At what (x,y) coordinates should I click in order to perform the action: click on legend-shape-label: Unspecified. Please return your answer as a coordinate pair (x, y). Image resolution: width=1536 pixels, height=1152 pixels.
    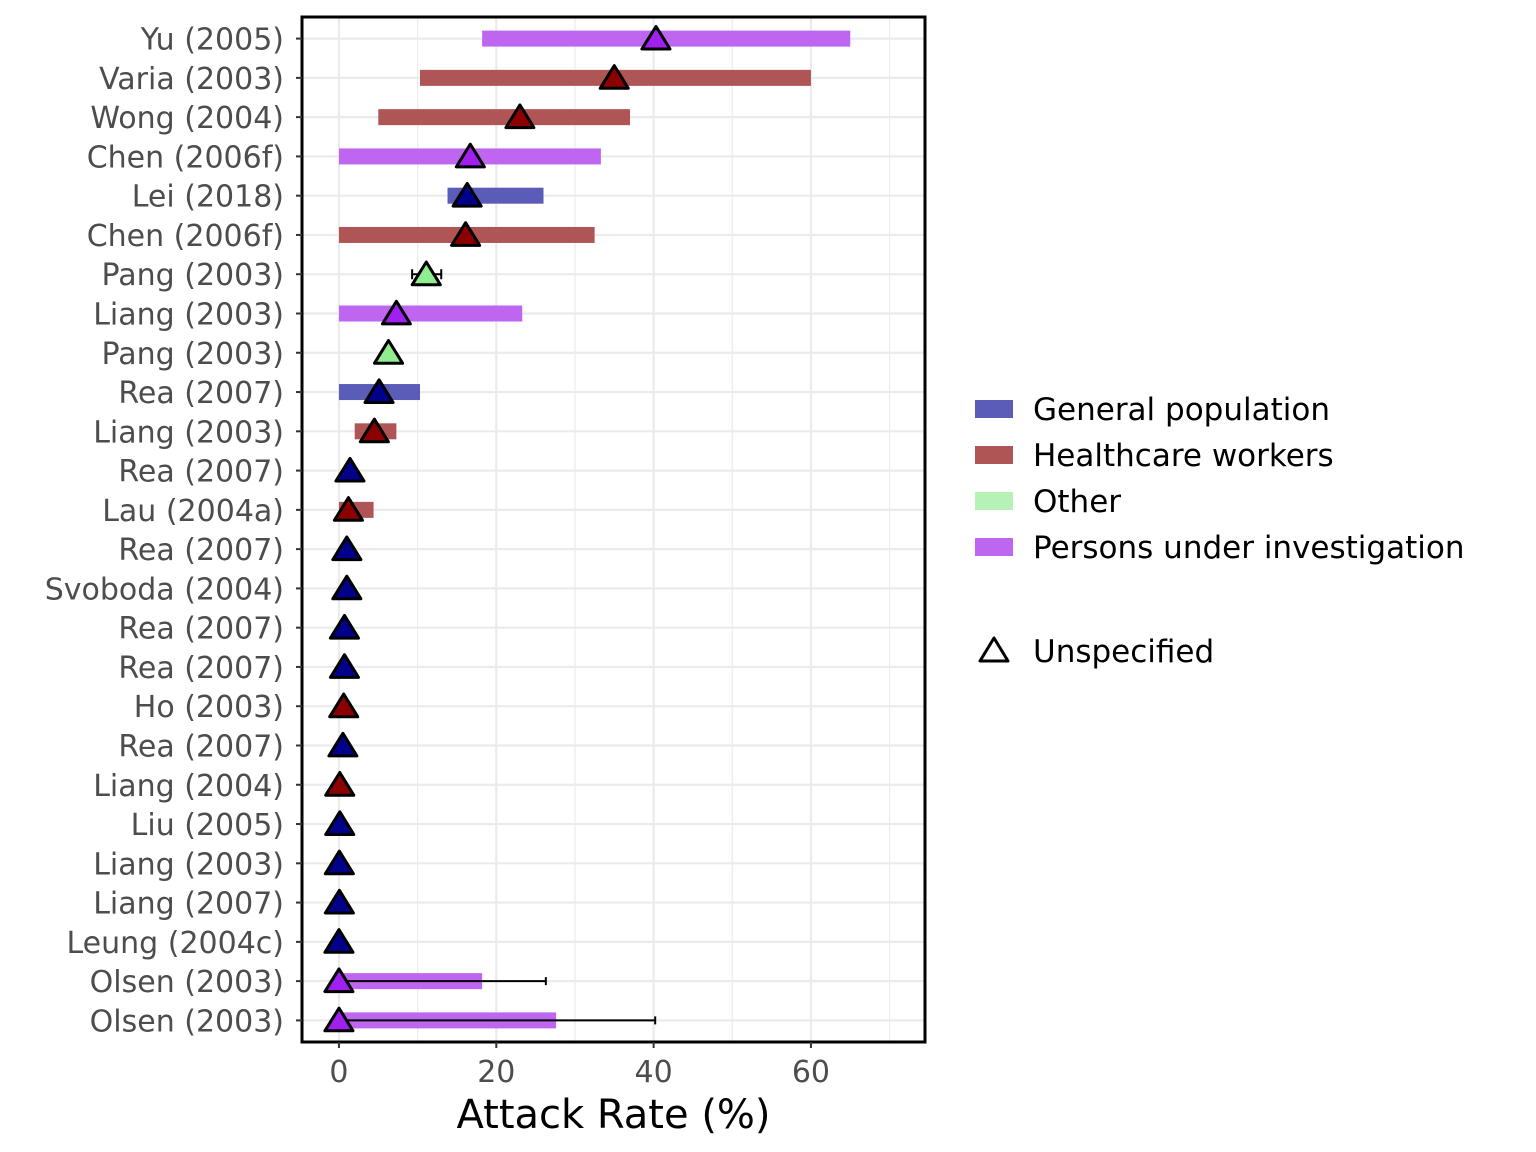
    Looking at the image, I should click on (1123, 652).